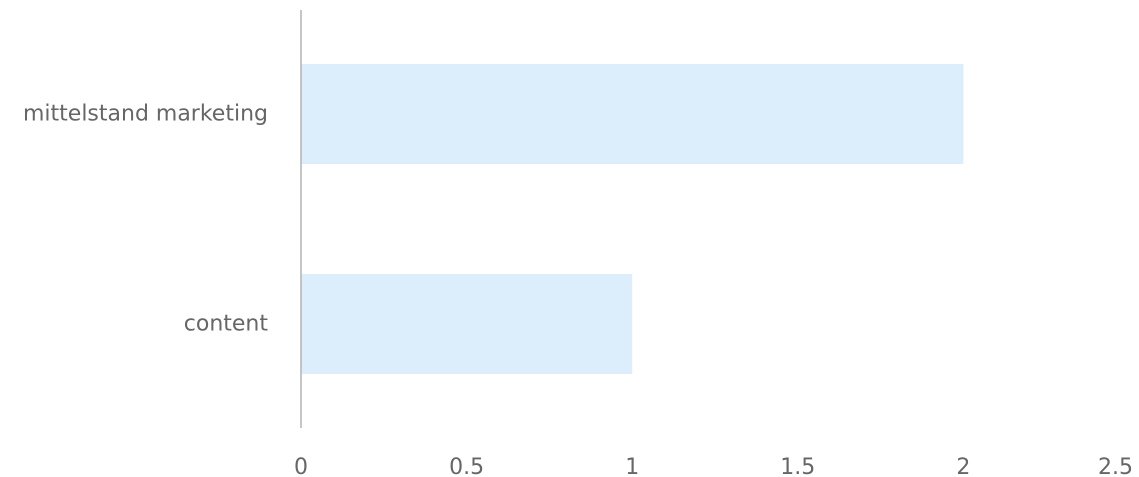  I want to click on bar-mittelstand-marketing, so click(632, 114).